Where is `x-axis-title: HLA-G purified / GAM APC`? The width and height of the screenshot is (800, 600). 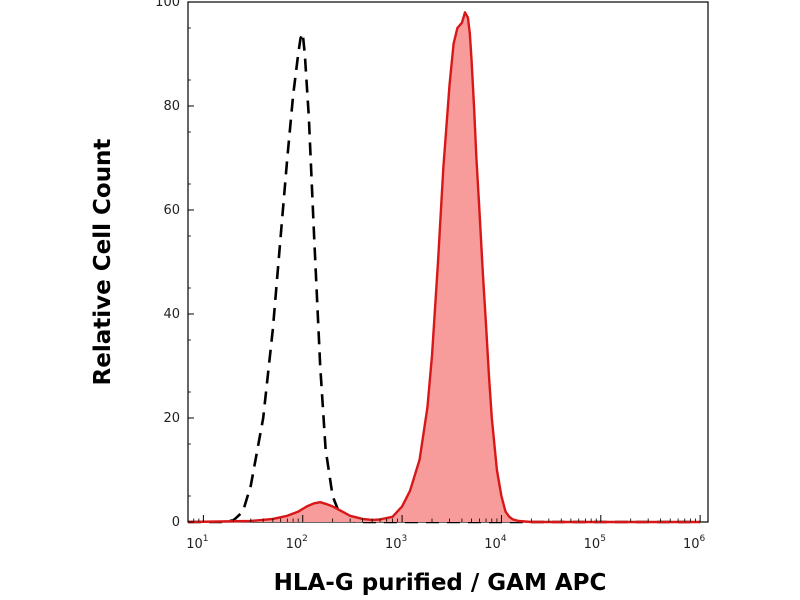 x-axis-title: HLA-G purified / GAM APC is located at coordinates (440, 583).